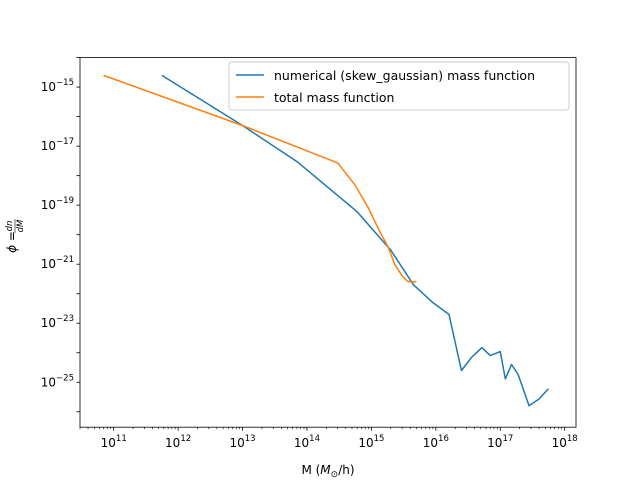 Image resolution: width=640 pixels, height=480 pixels. I want to click on y-axis: 10−25 10−23 10−21 10−19 10−17 10−15, so click(60, 235).